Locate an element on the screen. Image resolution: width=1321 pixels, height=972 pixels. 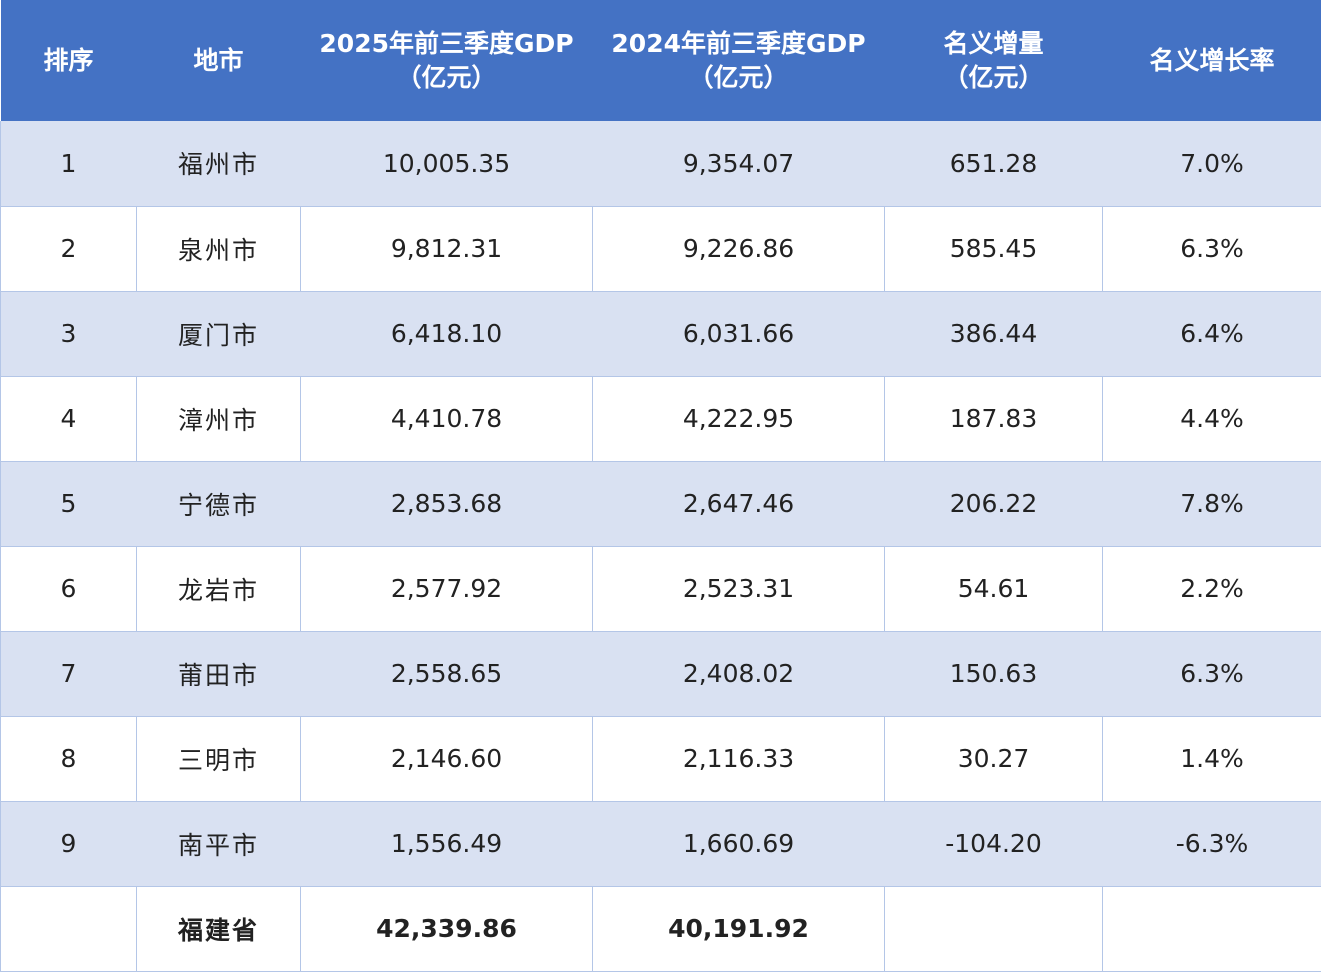
cell-city: 南平市 is located at coordinates (218, 844).